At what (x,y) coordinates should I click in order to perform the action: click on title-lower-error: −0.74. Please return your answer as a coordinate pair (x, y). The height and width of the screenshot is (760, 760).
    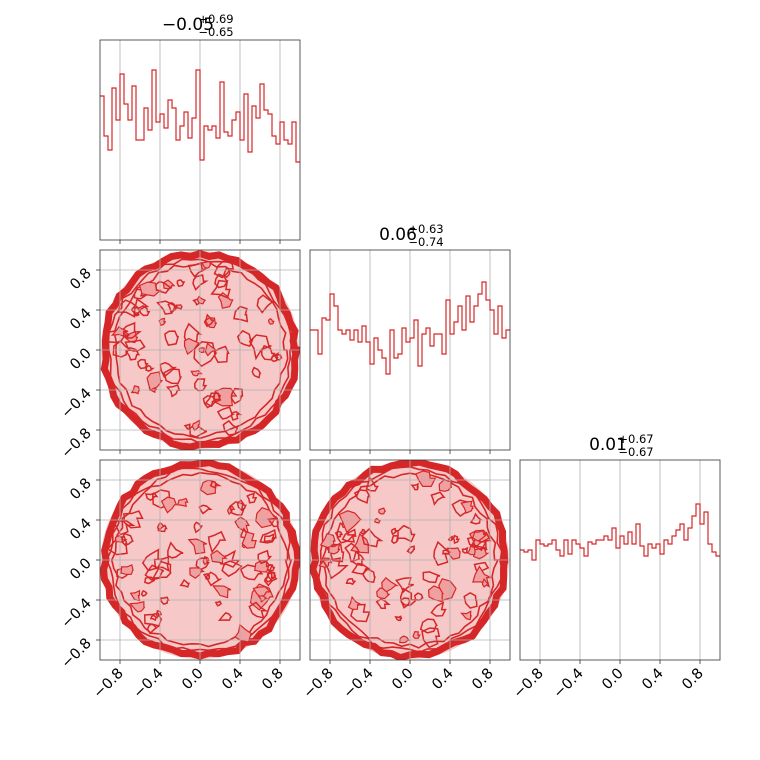
    Looking at the image, I should click on (425, 242).